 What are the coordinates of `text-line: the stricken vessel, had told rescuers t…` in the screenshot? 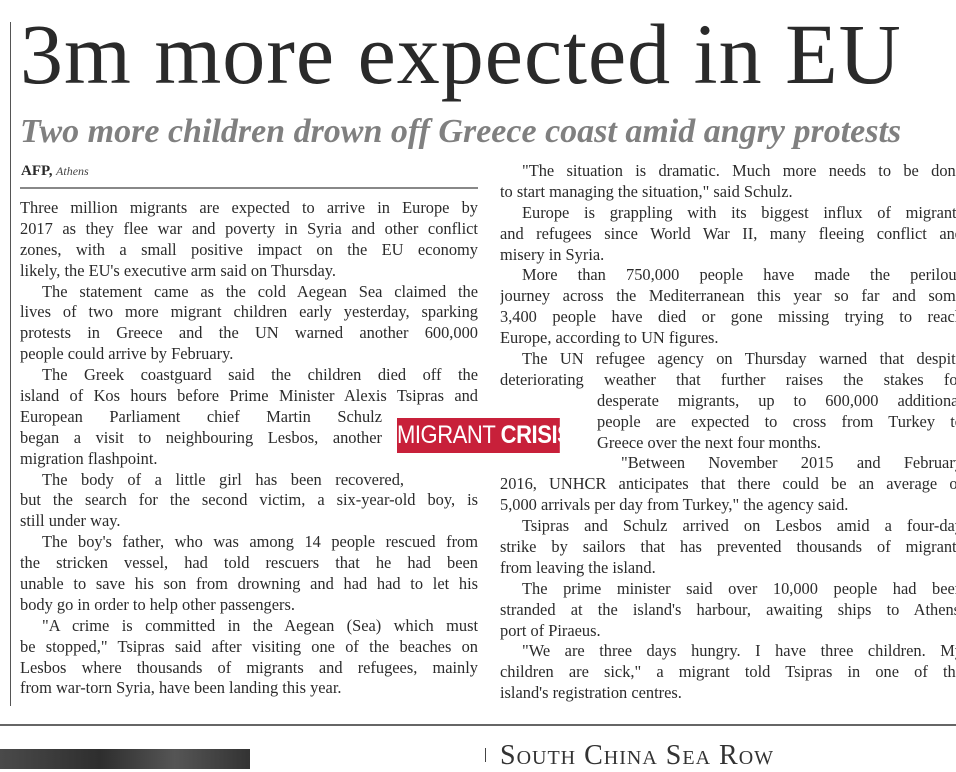 It's located at (249, 563).